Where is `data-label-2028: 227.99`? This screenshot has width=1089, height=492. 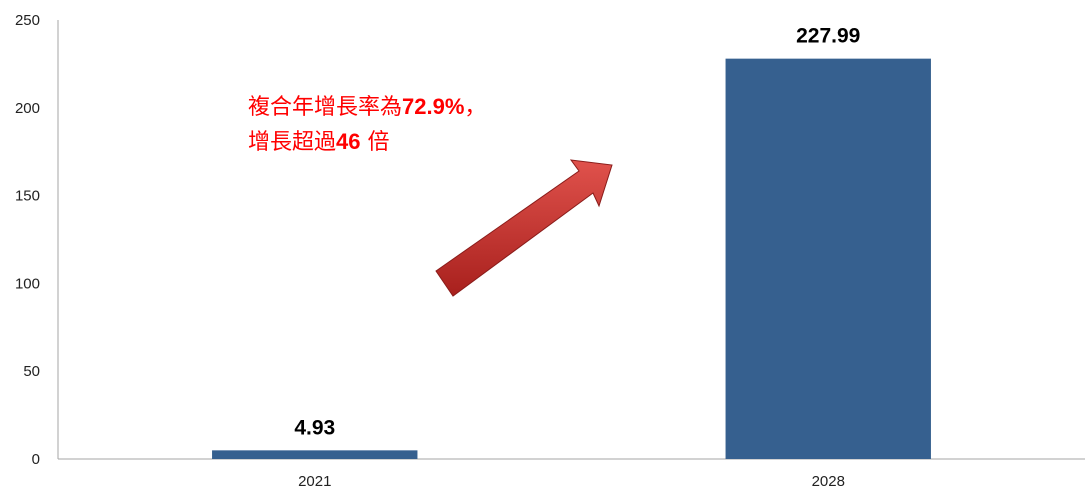 data-label-2028: 227.99 is located at coordinates (828, 36).